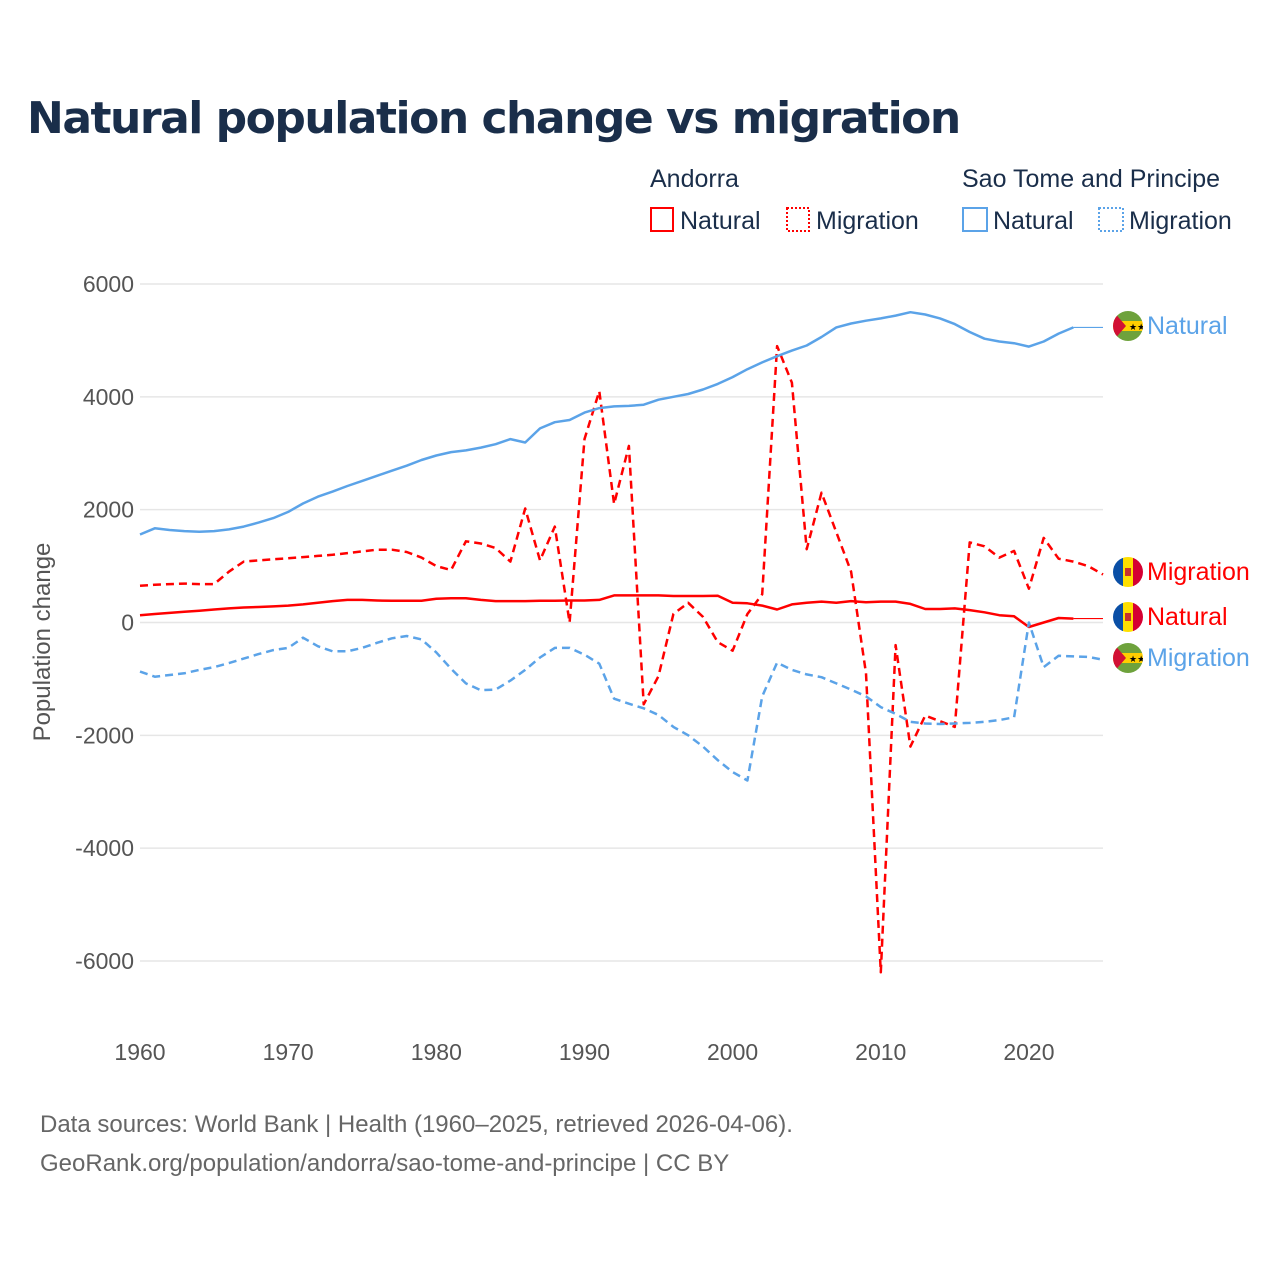 Image resolution: width=1280 pixels, height=1280 pixels. What do you see at coordinates (720, 221) in the screenshot?
I see `legend-label-andorra-natural: Natural` at bounding box center [720, 221].